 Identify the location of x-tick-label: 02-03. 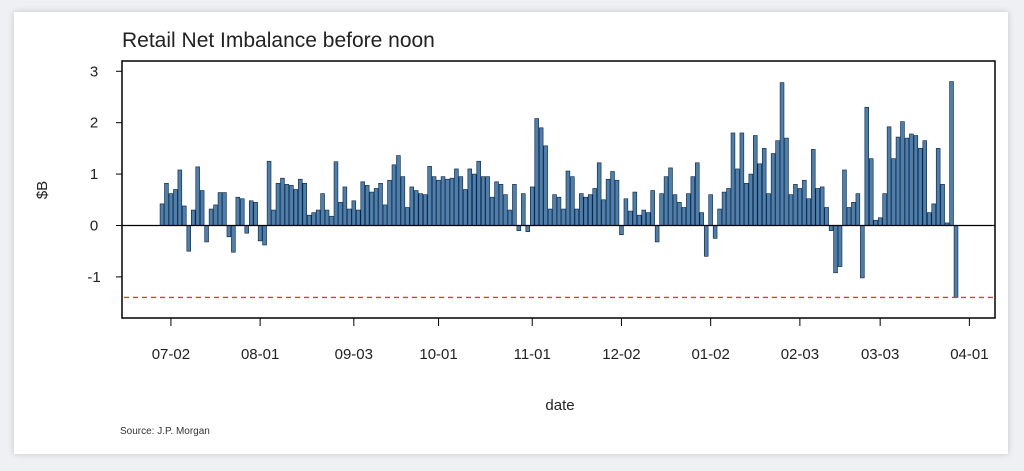
(800, 354).